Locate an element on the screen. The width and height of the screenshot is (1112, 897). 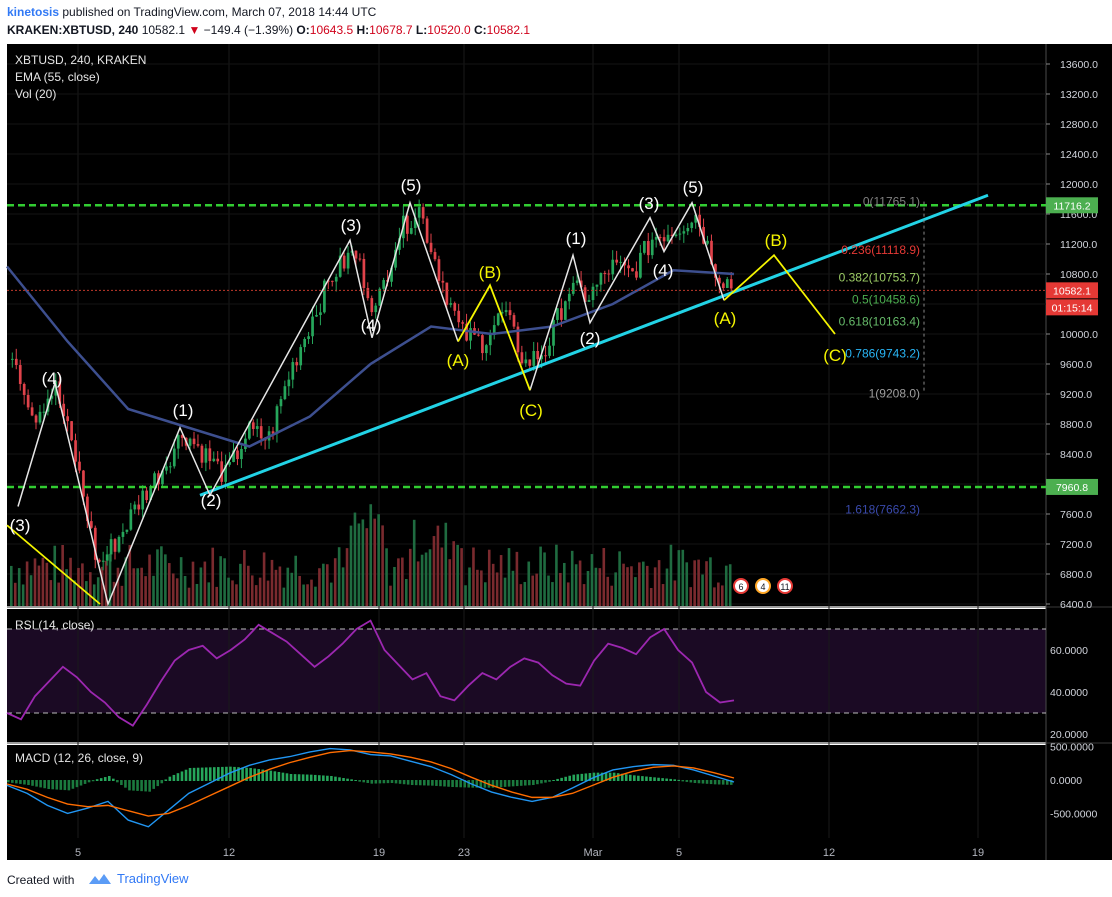
author-link: kinetosis is located at coordinates (33, 12).